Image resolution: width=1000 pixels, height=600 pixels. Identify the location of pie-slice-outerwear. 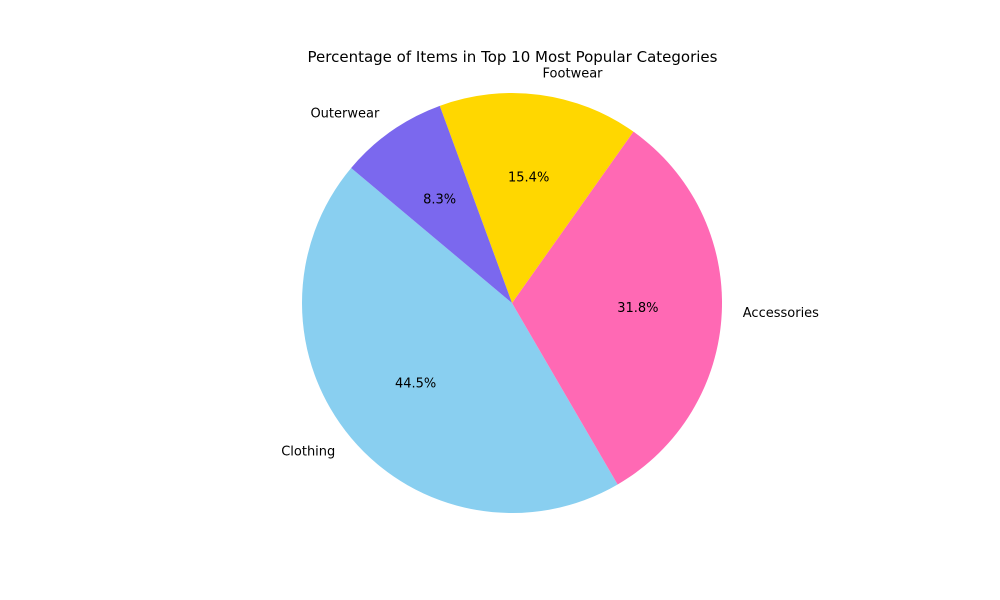
(431, 204).